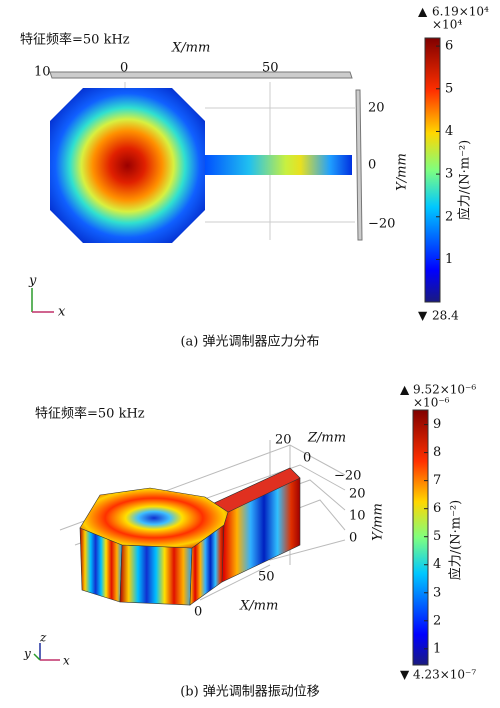 The image size is (500, 708). I want to click on caption: (a) 弹光调制器应力分布, so click(249, 342).